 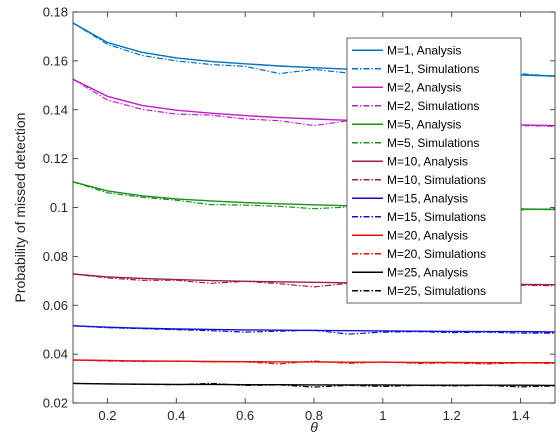 What do you see at coordinates (436, 291) in the screenshot?
I see `legend-item-label: M=25, Simulations` at bounding box center [436, 291].